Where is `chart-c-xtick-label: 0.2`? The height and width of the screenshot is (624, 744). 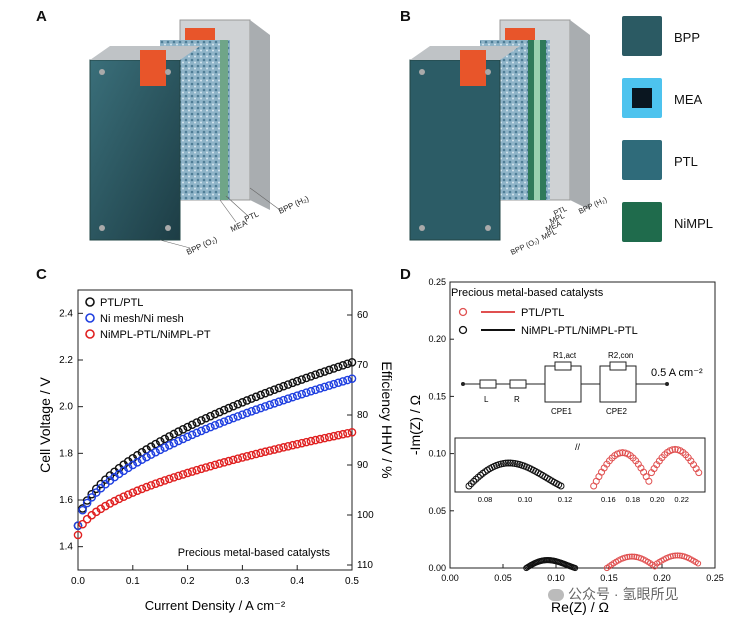
chart-c-xtick-label: 0.2 is located at coordinates (188, 581).